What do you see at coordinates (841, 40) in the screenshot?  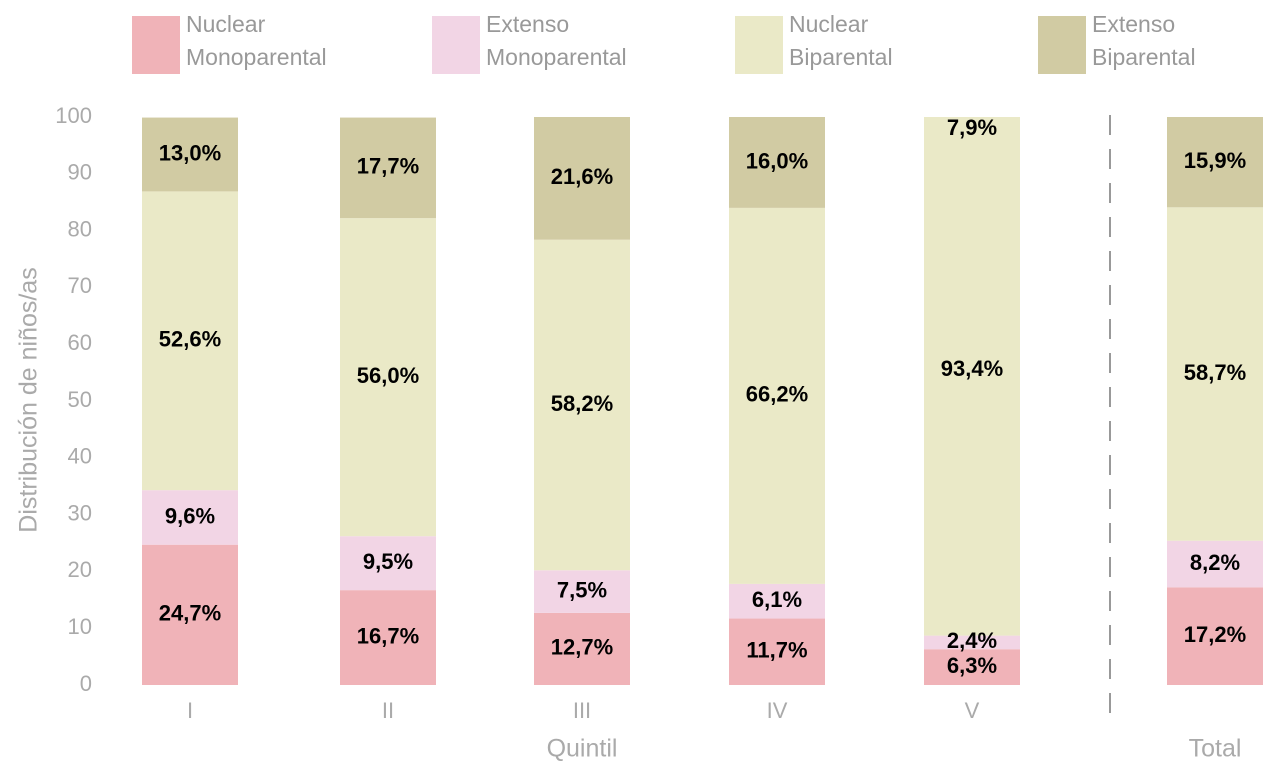 I see `legend-label: Nuclear Biparental` at bounding box center [841, 40].